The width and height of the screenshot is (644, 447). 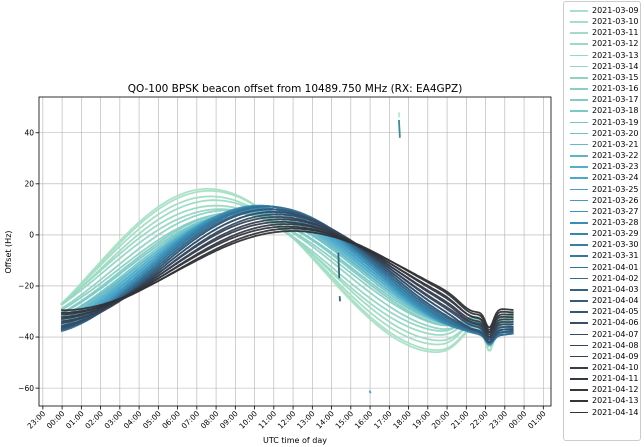 I want to click on legend-label: 2021-03-13, so click(x=615, y=55).